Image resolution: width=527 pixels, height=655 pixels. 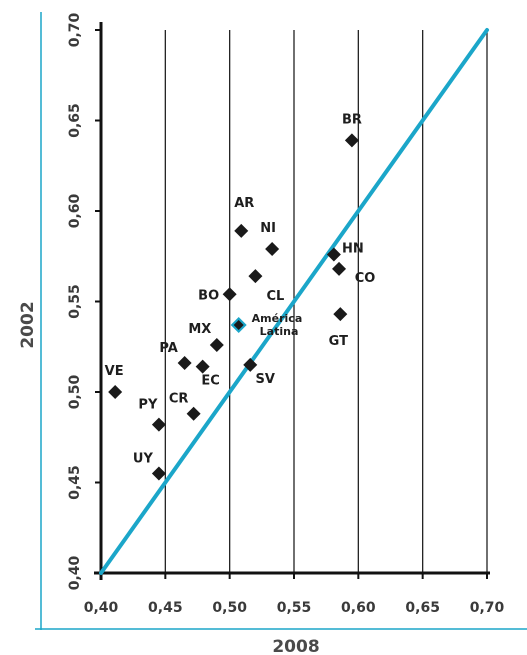 What do you see at coordinates (101, 608) in the screenshot?
I see `x-tick-label: 0,40` at bounding box center [101, 608].